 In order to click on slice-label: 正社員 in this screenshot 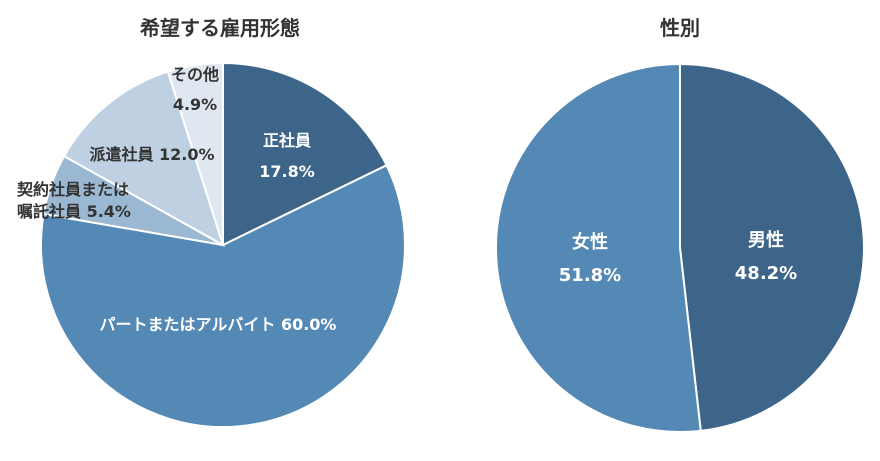, I will do `click(287, 140)`.